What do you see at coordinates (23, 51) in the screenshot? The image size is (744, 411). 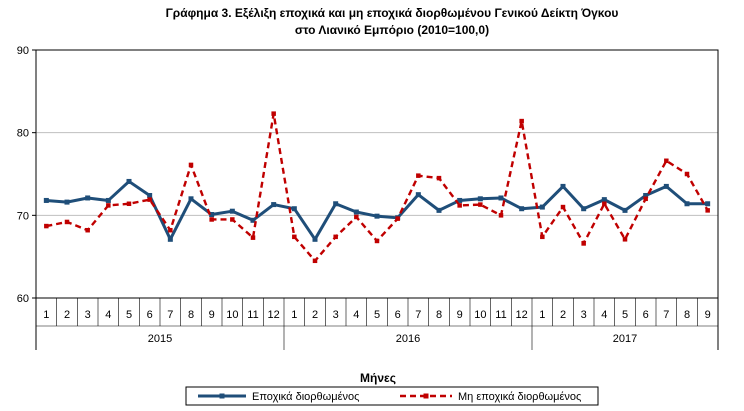 I see `y-tick-label: 90` at bounding box center [23, 51].